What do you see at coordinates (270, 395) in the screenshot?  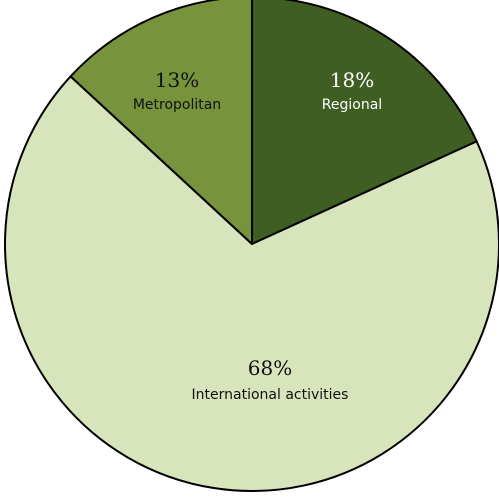 I see `slice-name-label-international-activities: International activities` at bounding box center [270, 395].